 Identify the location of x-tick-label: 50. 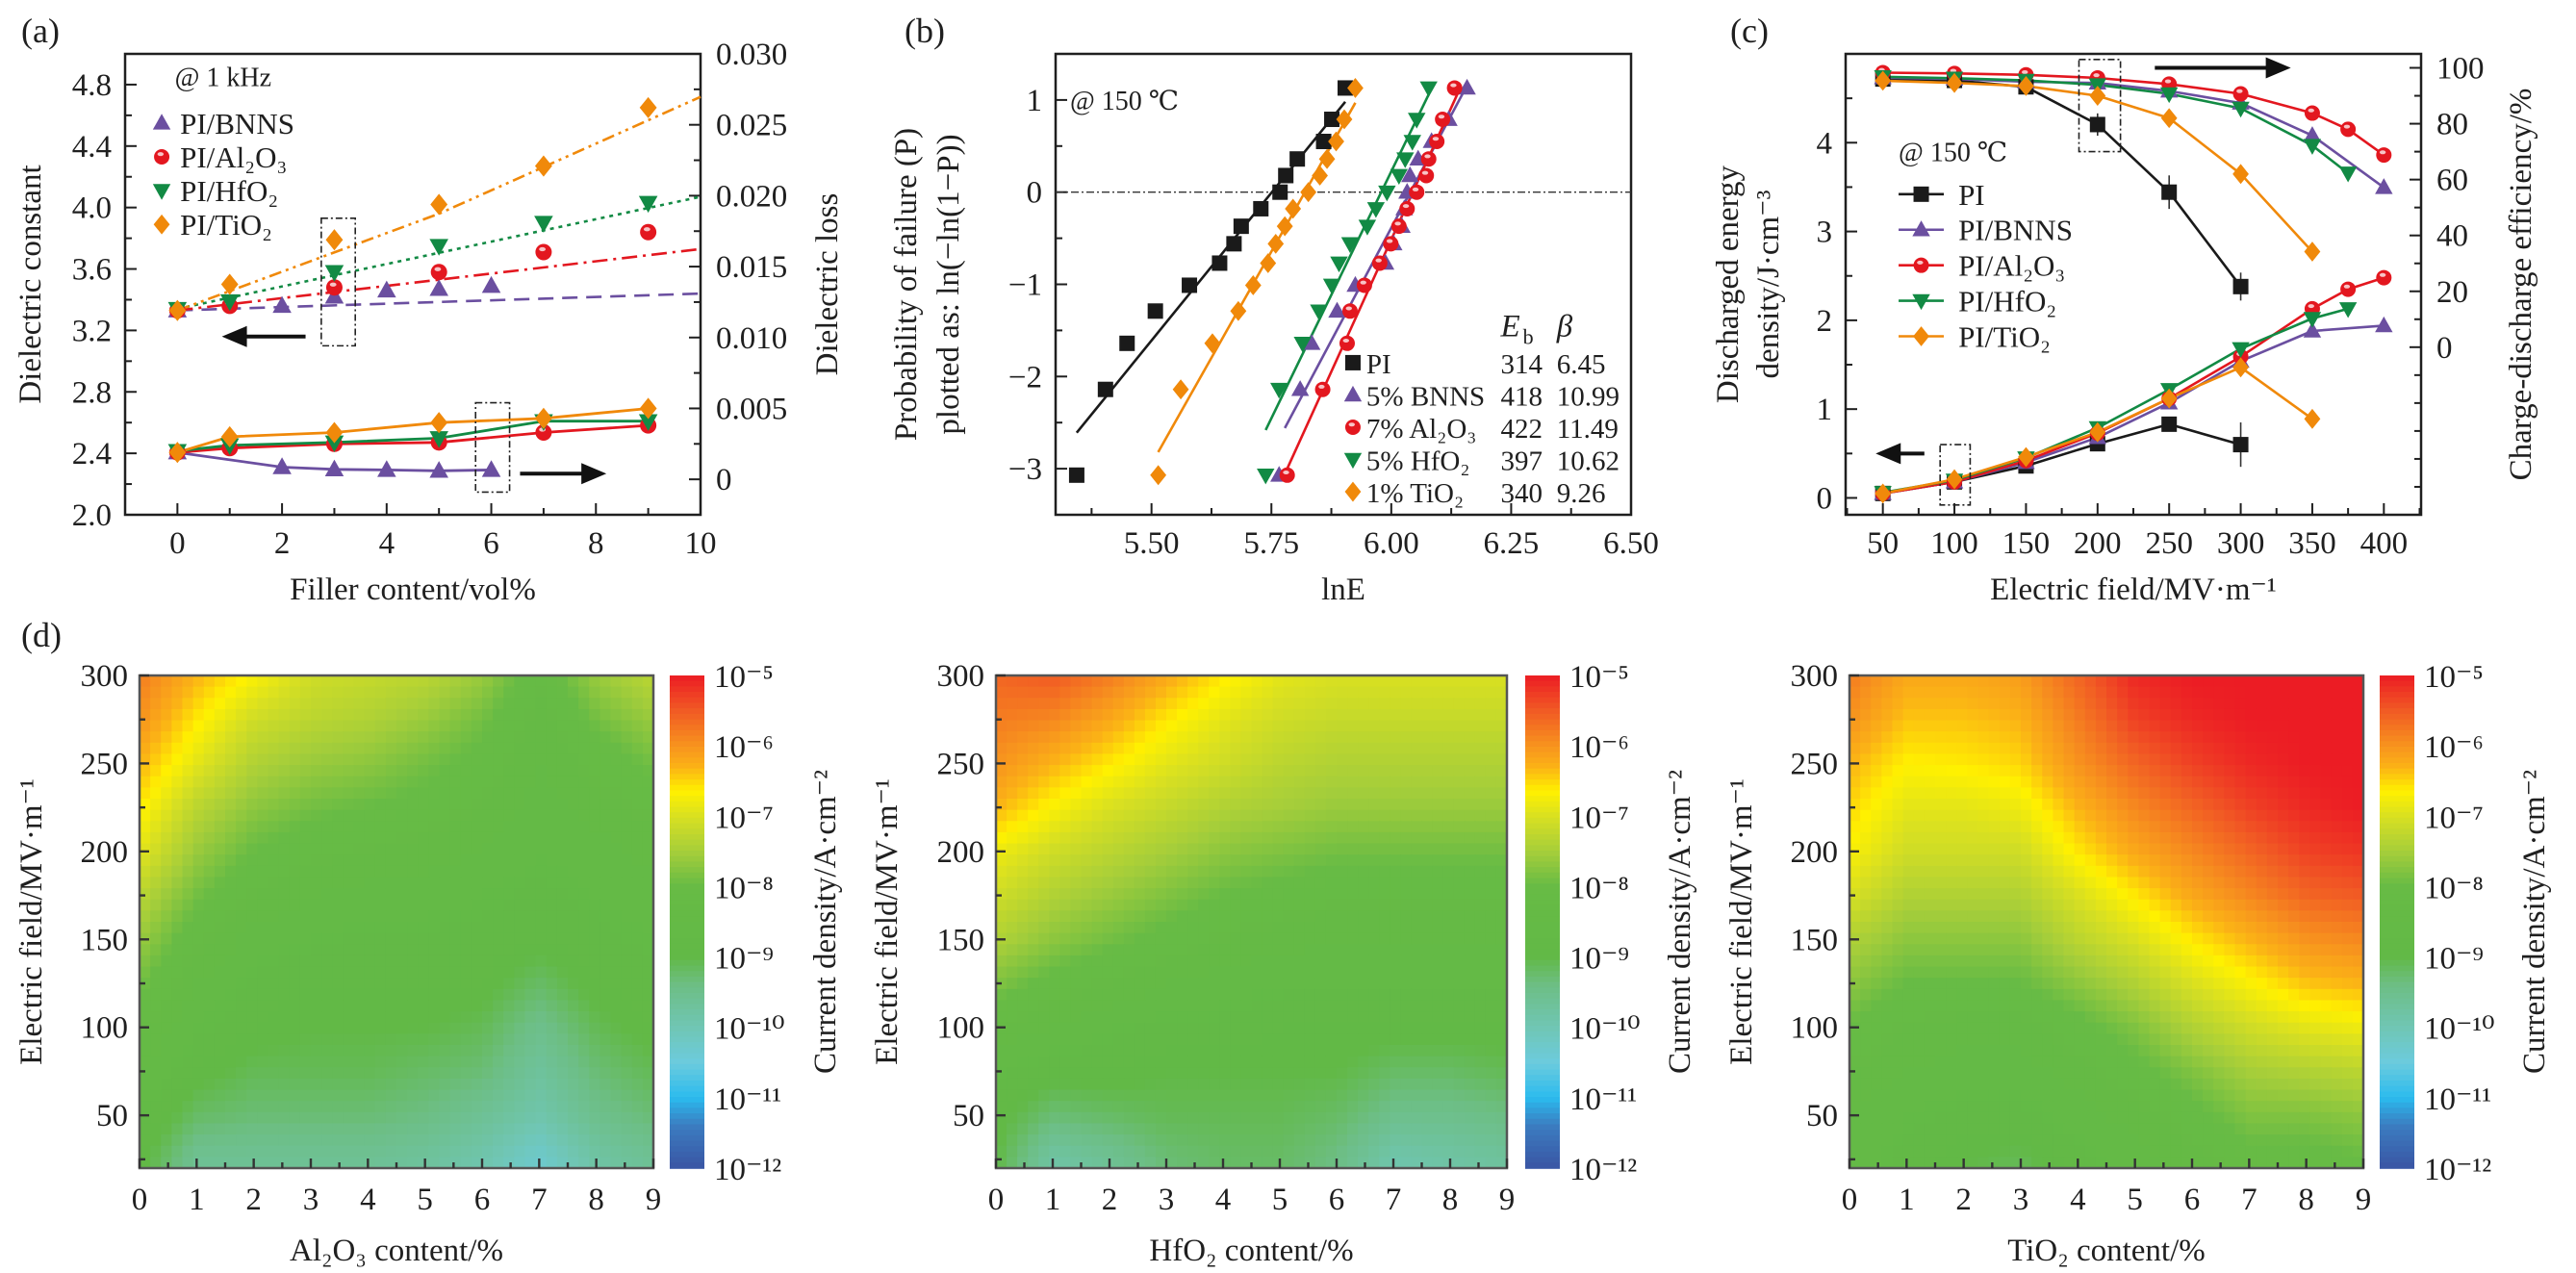
(1883, 543).